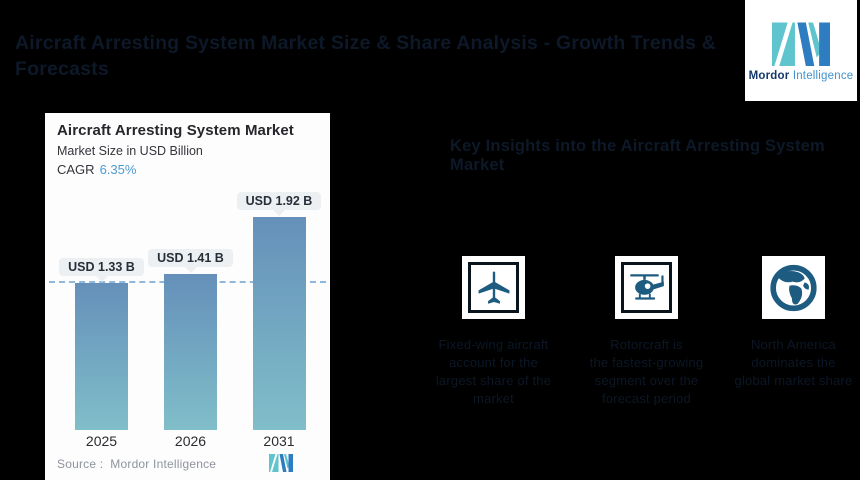  I want to click on caption-line: Rotorcraft is, so click(646, 344).